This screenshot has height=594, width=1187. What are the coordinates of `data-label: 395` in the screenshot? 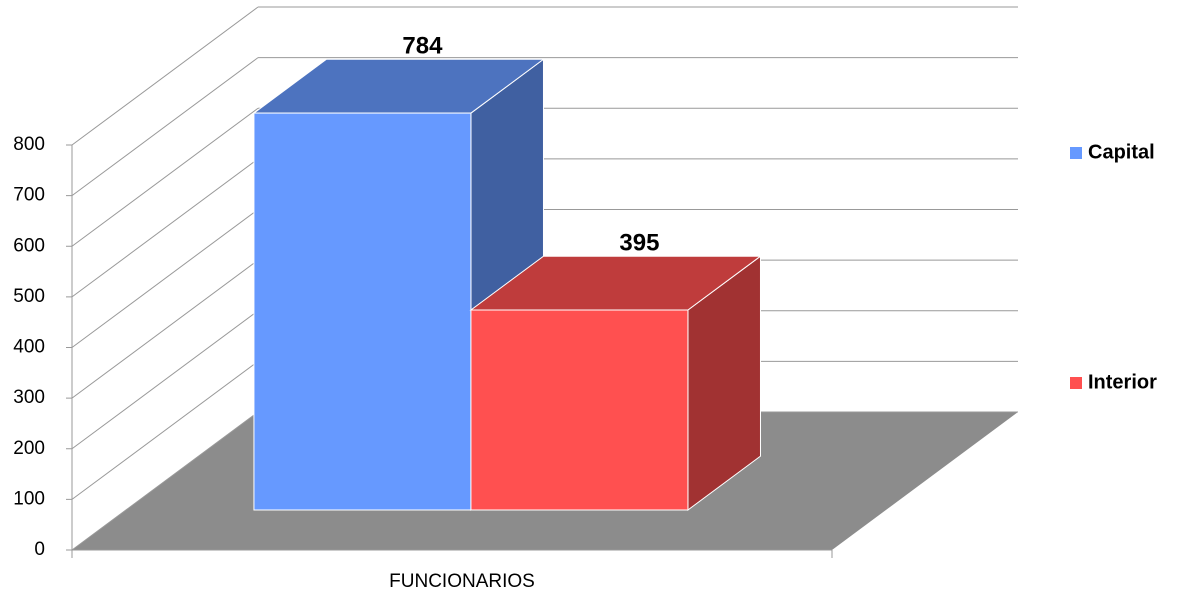 It's located at (639, 243).